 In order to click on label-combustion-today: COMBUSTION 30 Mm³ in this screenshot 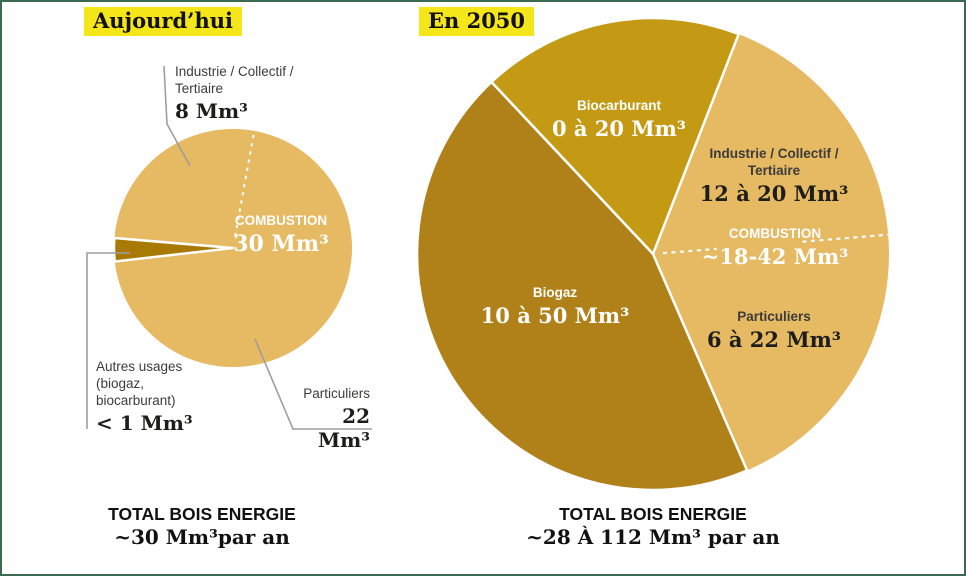, I will do `click(281, 235)`.